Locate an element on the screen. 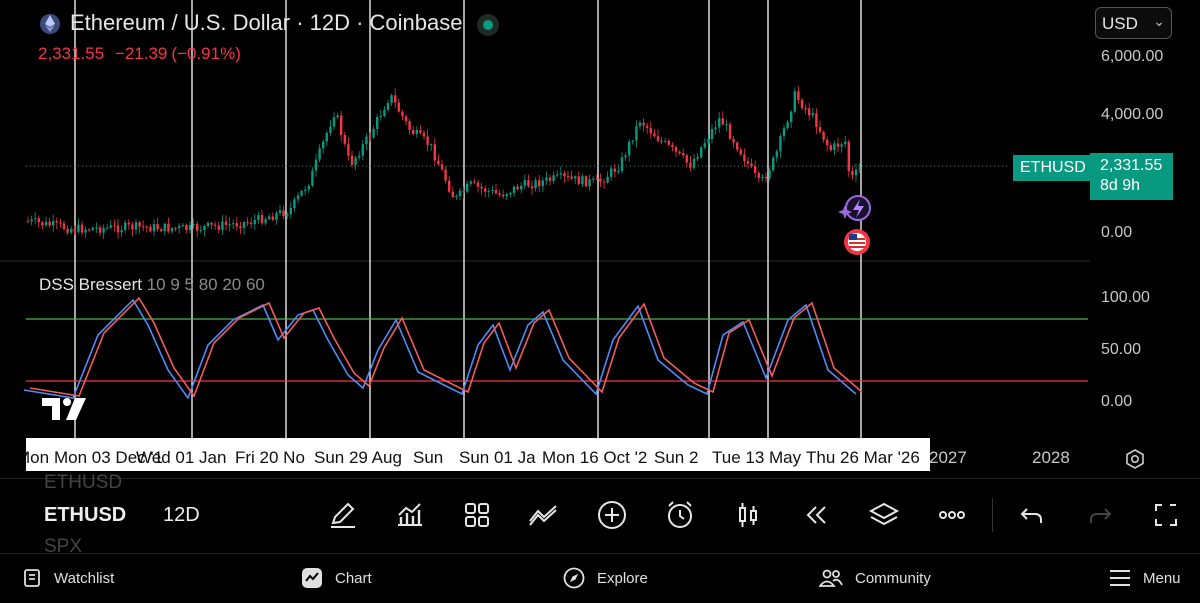 The image size is (1200, 603). ideas-badge-icon is located at coordinates (854, 208).